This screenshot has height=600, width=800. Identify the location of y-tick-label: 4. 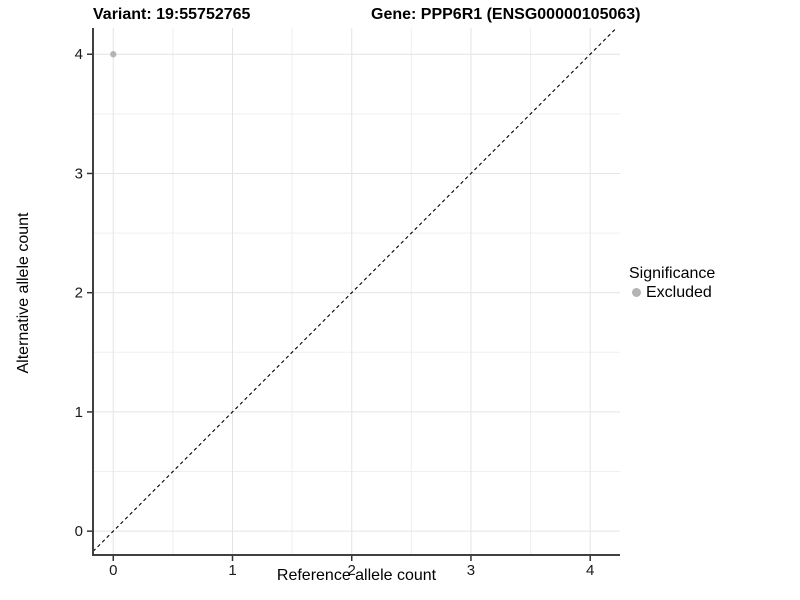
(79, 54).